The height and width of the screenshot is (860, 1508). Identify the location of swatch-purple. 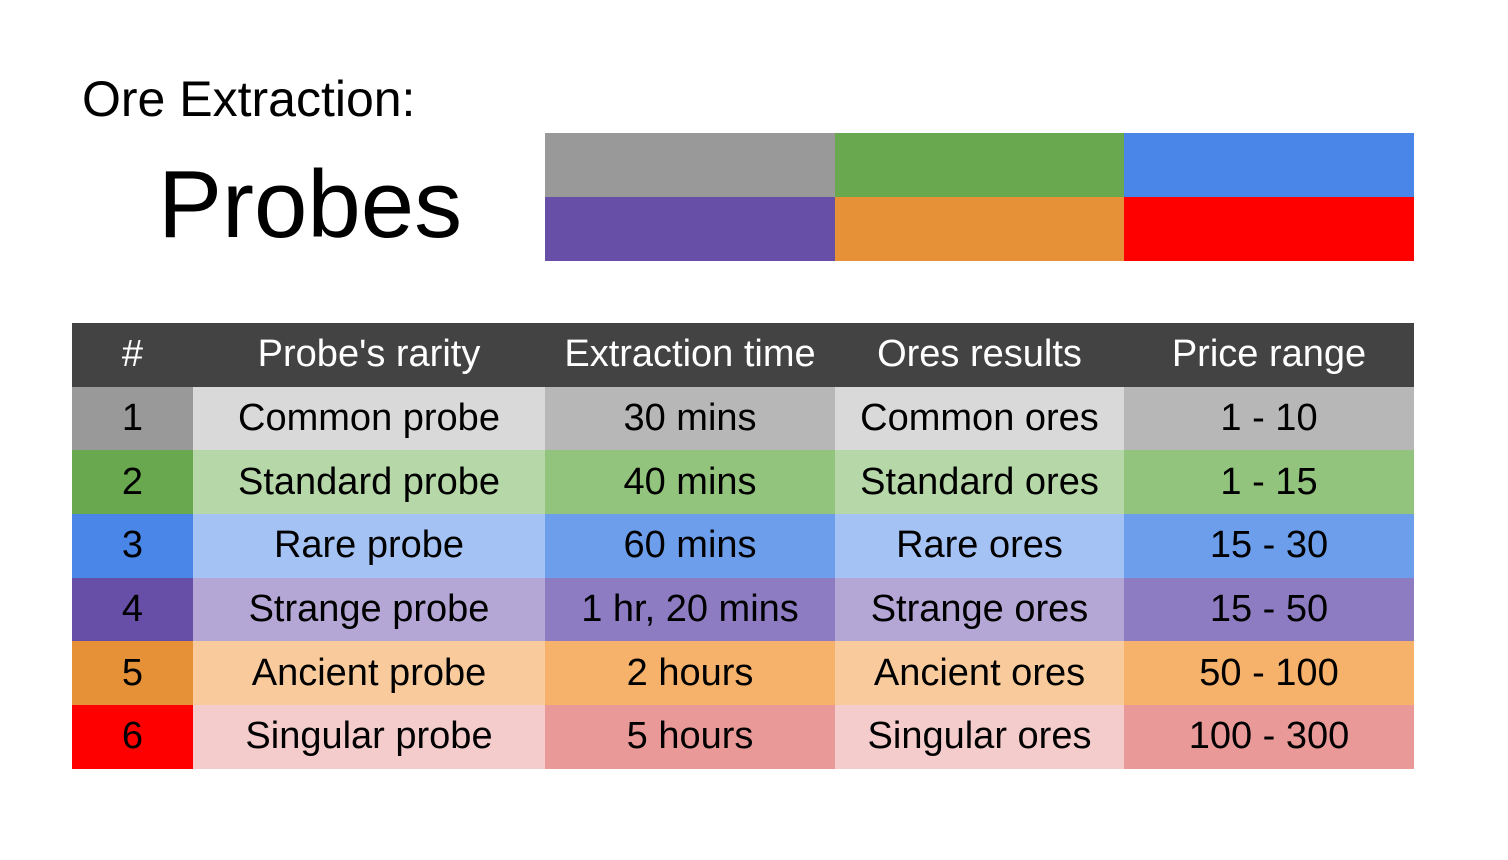
(690, 229).